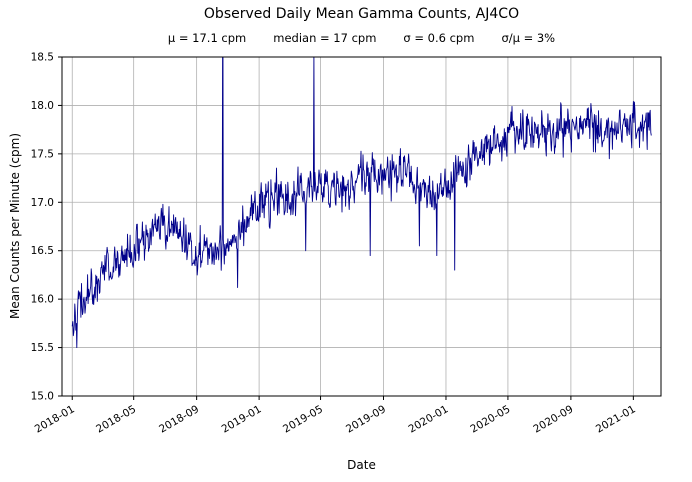 This screenshot has height=482, width=692. What do you see at coordinates (179, 419) in the screenshot?
I see `x-tick-label: 2018-09` at bounding box center [179, 419].